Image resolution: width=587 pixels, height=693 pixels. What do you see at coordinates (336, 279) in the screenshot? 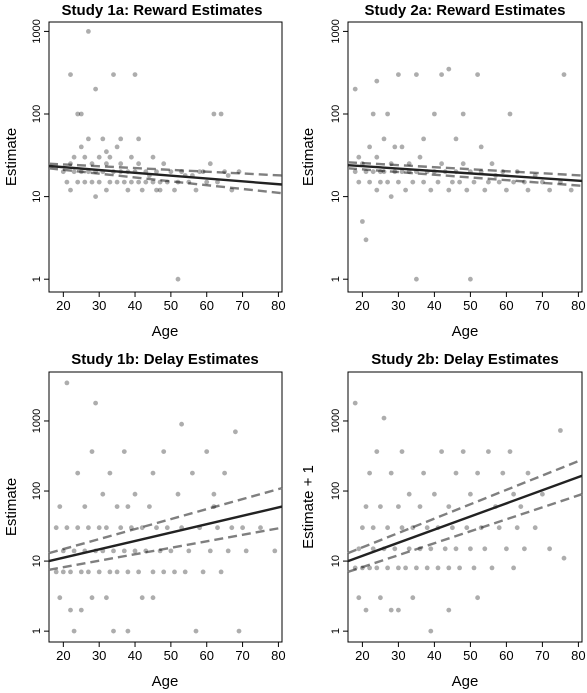
I see `y-tick-label: 1` at bounding box center [336, 279].